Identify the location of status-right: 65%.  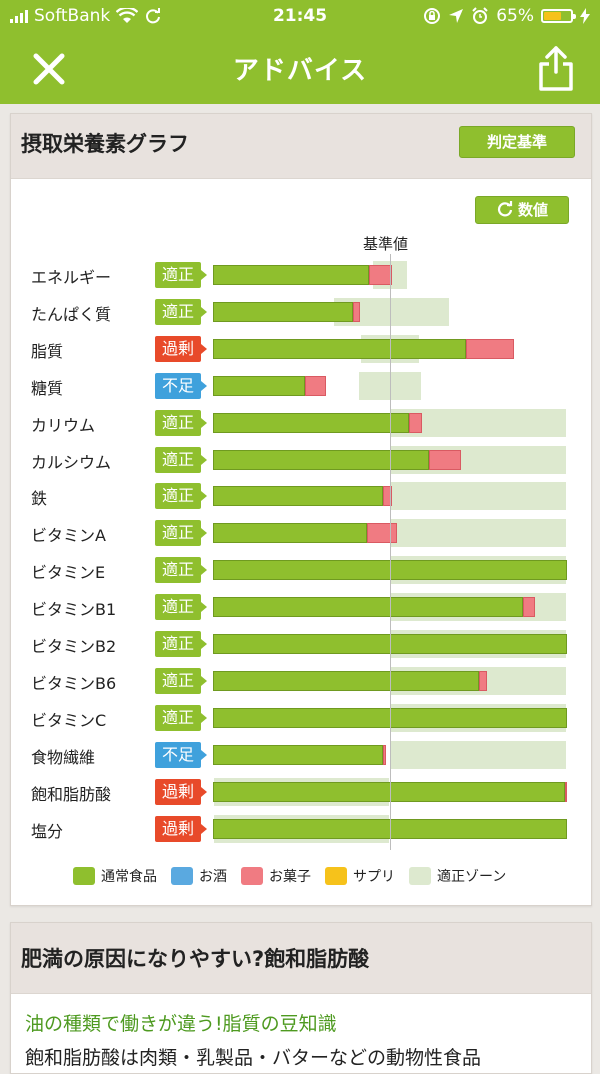
(506, 16).